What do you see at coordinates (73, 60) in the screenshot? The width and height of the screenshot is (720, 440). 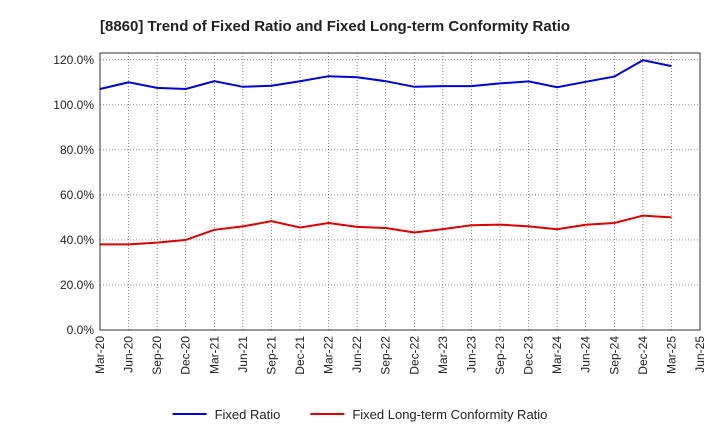 I see `y-tick-label: 120.0%` at bounding box center [73, 60].